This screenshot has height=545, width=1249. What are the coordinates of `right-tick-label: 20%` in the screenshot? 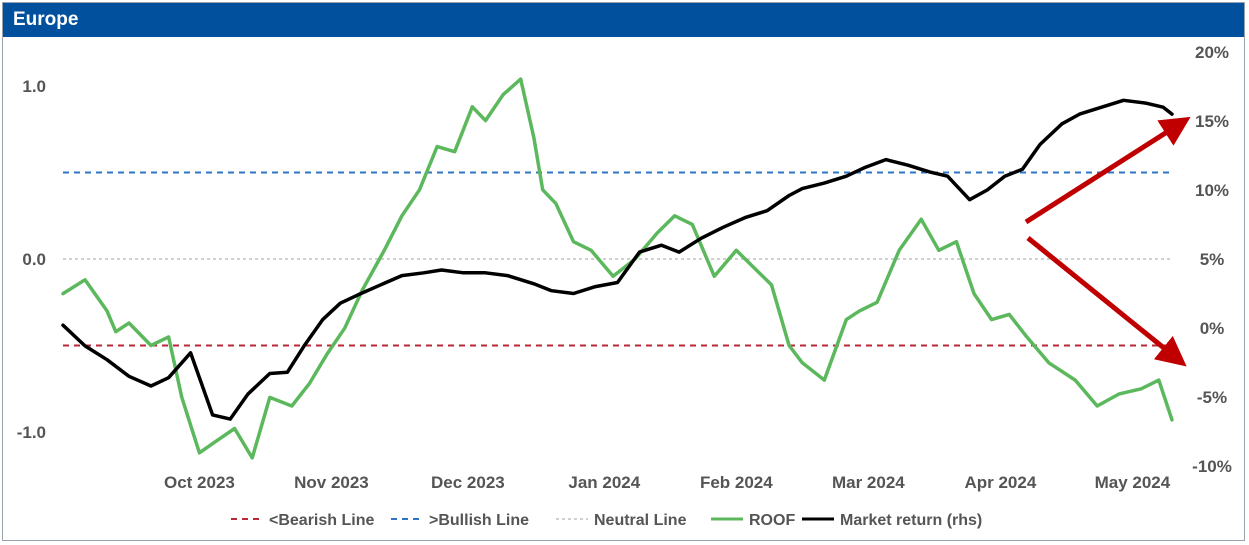 It's located at (1212, 52).